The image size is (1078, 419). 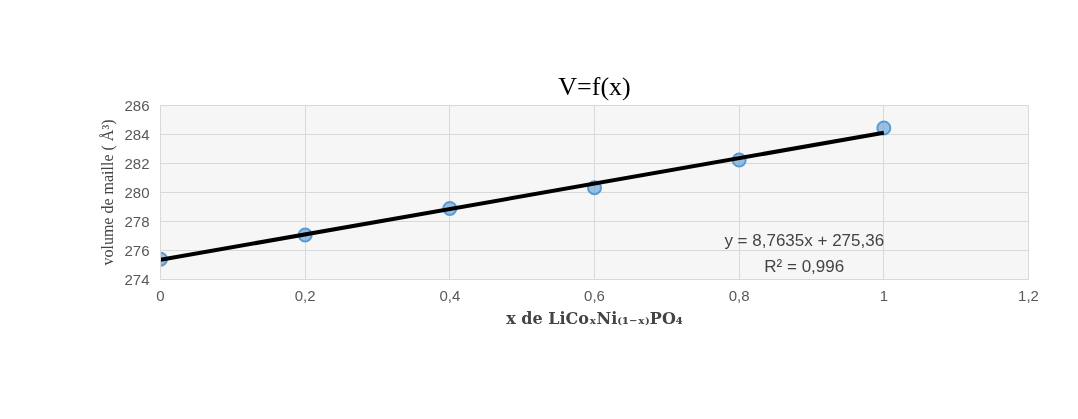 What do you see at coordinates (108, 192) in the screenshot?
I see `y-axis-title: volume de maille ( Å³)` at bounding box center [108, 192].